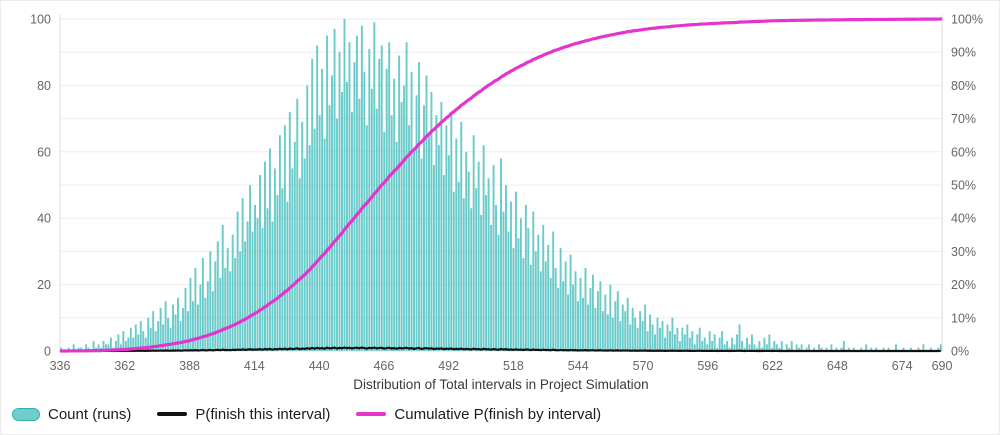  What do you see at coordinates (967, 186) in the screenshot?
I see `y-right-tick-labels: 0% 10% 20% 30% 40% 50% 60% 70% 80% 90% 100%` at bounding box center [967, 186].